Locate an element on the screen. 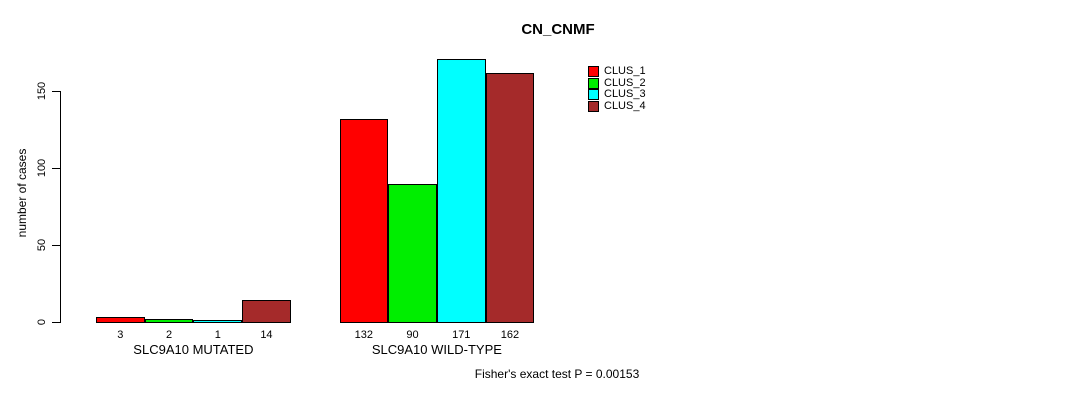  bar-value-label: 3 is located at coordinates (120, 335).